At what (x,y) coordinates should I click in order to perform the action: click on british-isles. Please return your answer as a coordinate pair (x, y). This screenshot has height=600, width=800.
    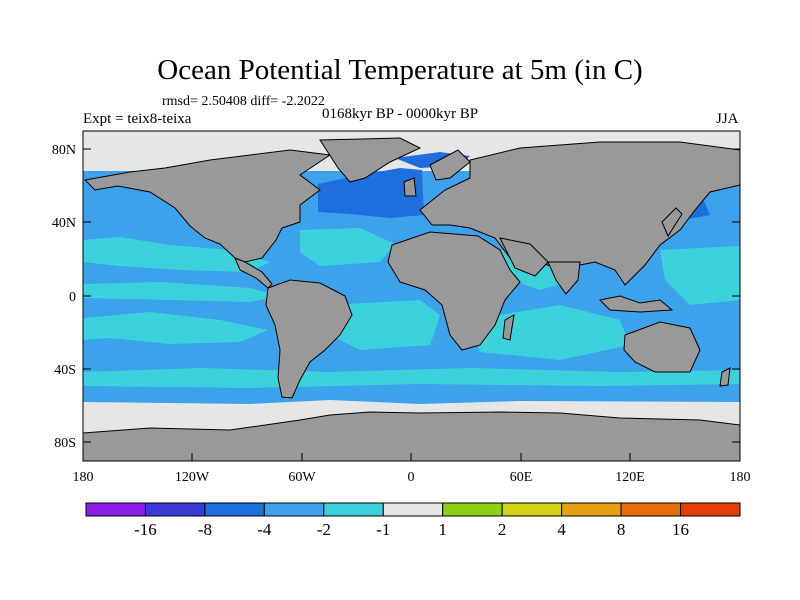
    Looking at the image, I should click on (410, 187).